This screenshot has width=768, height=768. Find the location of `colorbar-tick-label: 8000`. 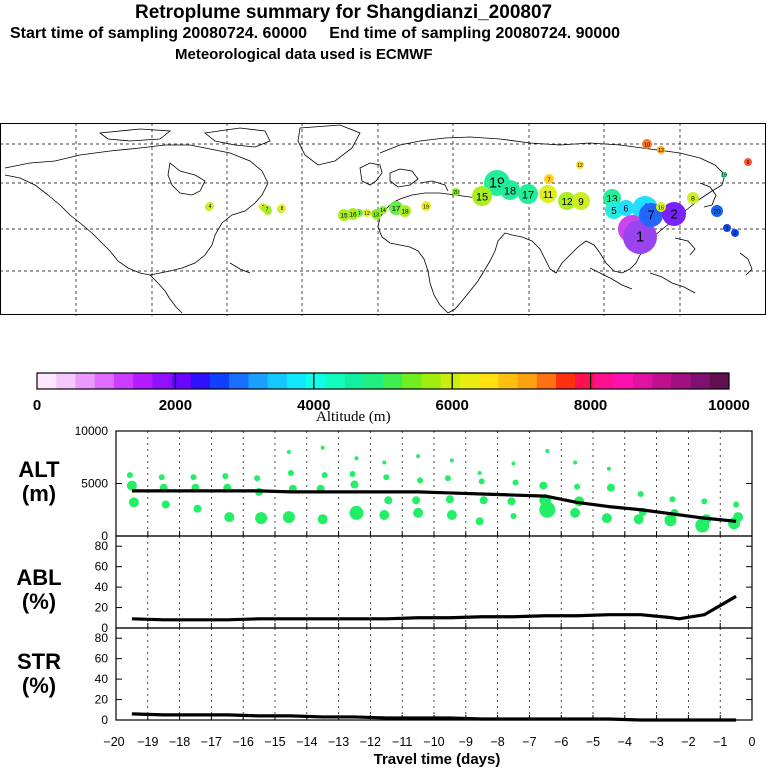

colorbar-tick-label: 8000 is located at coordinates (590, 405).